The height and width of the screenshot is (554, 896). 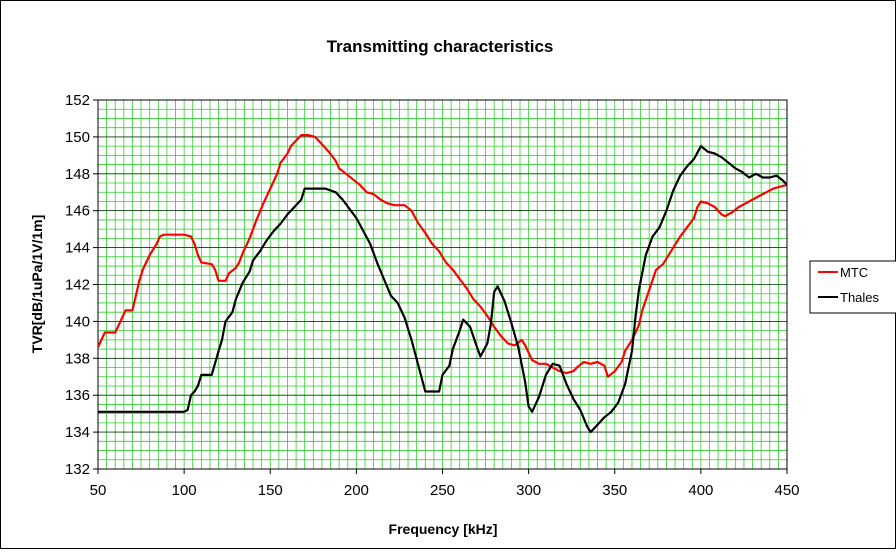 What do you see at coordinates (528, 490) in the screenshot?
I see `x-tick-label: 300` at bounding box center [528, 490].